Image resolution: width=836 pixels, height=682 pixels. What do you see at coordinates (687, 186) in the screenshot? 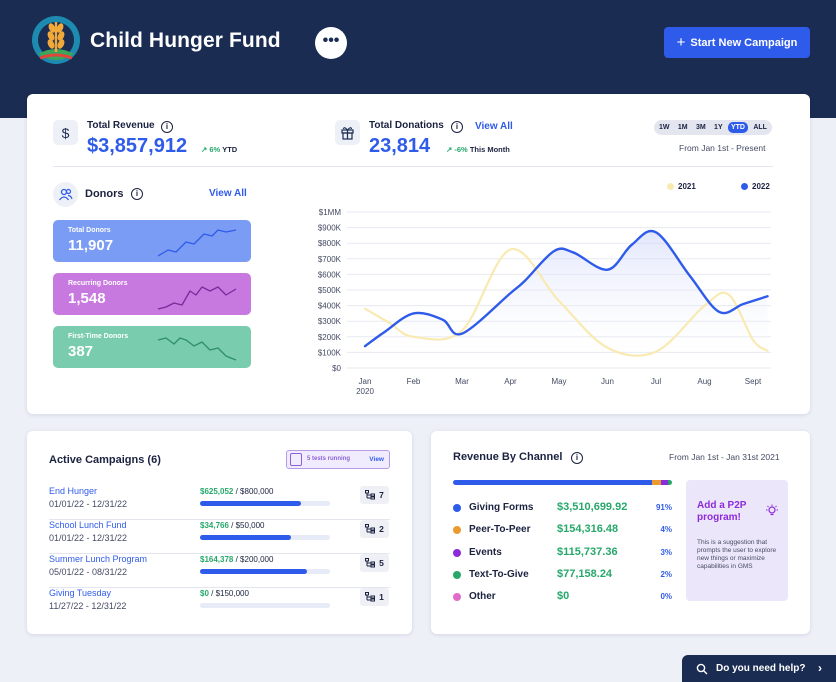
I see `legend-2021-label: 2021` at bounding box center [687, 186].